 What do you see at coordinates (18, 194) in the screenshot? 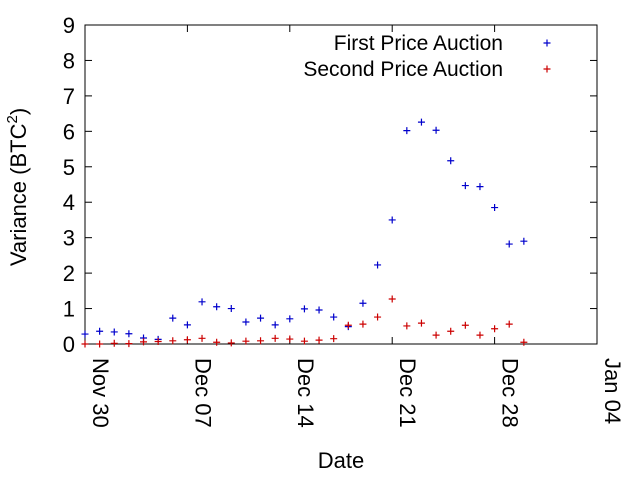
I see `y-axis-title-main: Variance (BTC` at bounding box center [18, 194].